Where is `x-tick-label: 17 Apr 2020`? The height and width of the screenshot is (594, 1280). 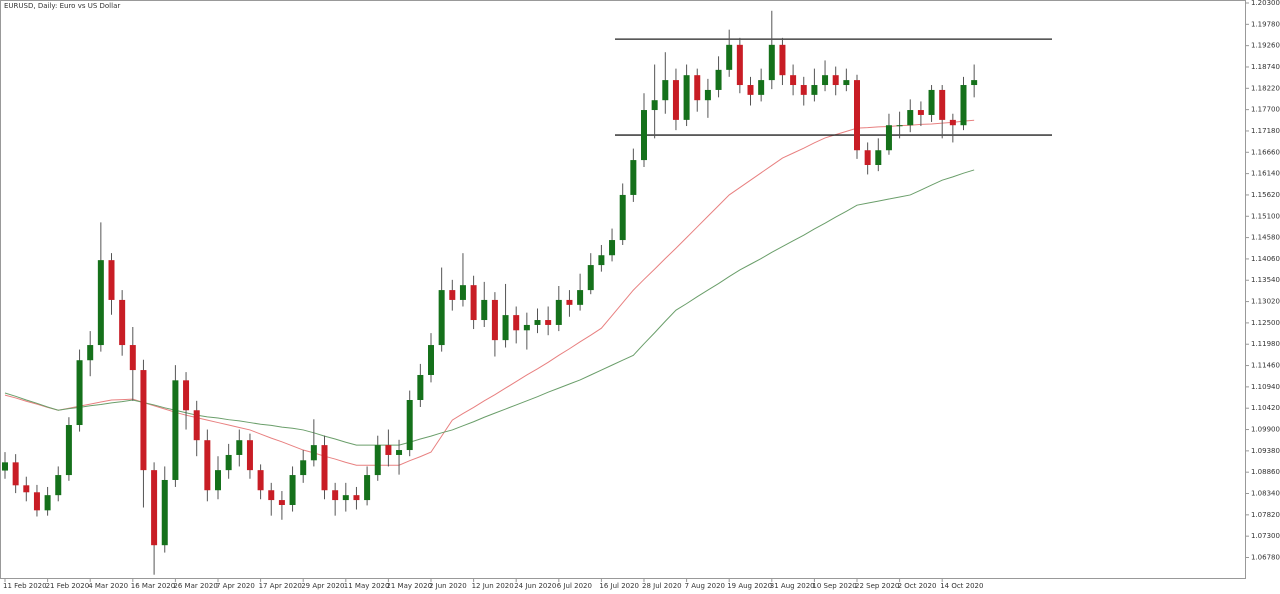
x-tick-label: 17 Apr 2020 is located at coordinates (280, 586).